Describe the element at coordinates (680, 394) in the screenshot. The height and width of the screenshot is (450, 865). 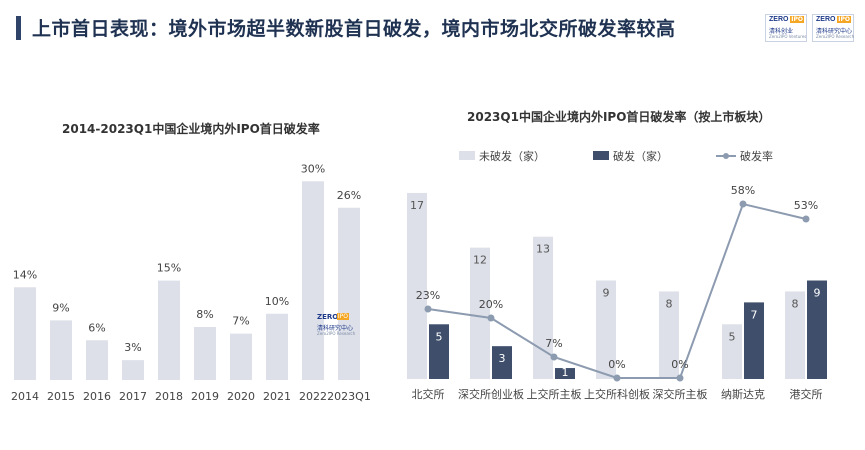
I see `x-tick-深交所主板: 深交所主板` at that location.